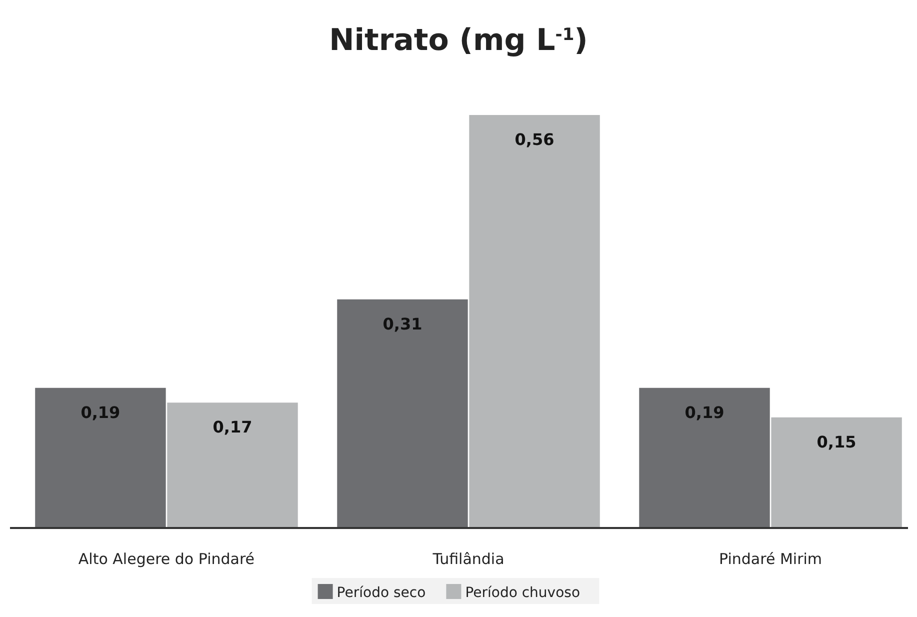 This screenshot has width=917, height=617. Describe the element at coordinates (402, 324) in the screenshot. I see `data-label: 0,31` at that location.